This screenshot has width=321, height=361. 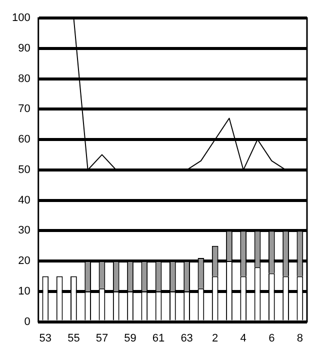 I want to click on y-tick-label: 60, so click(x=24, y=140).